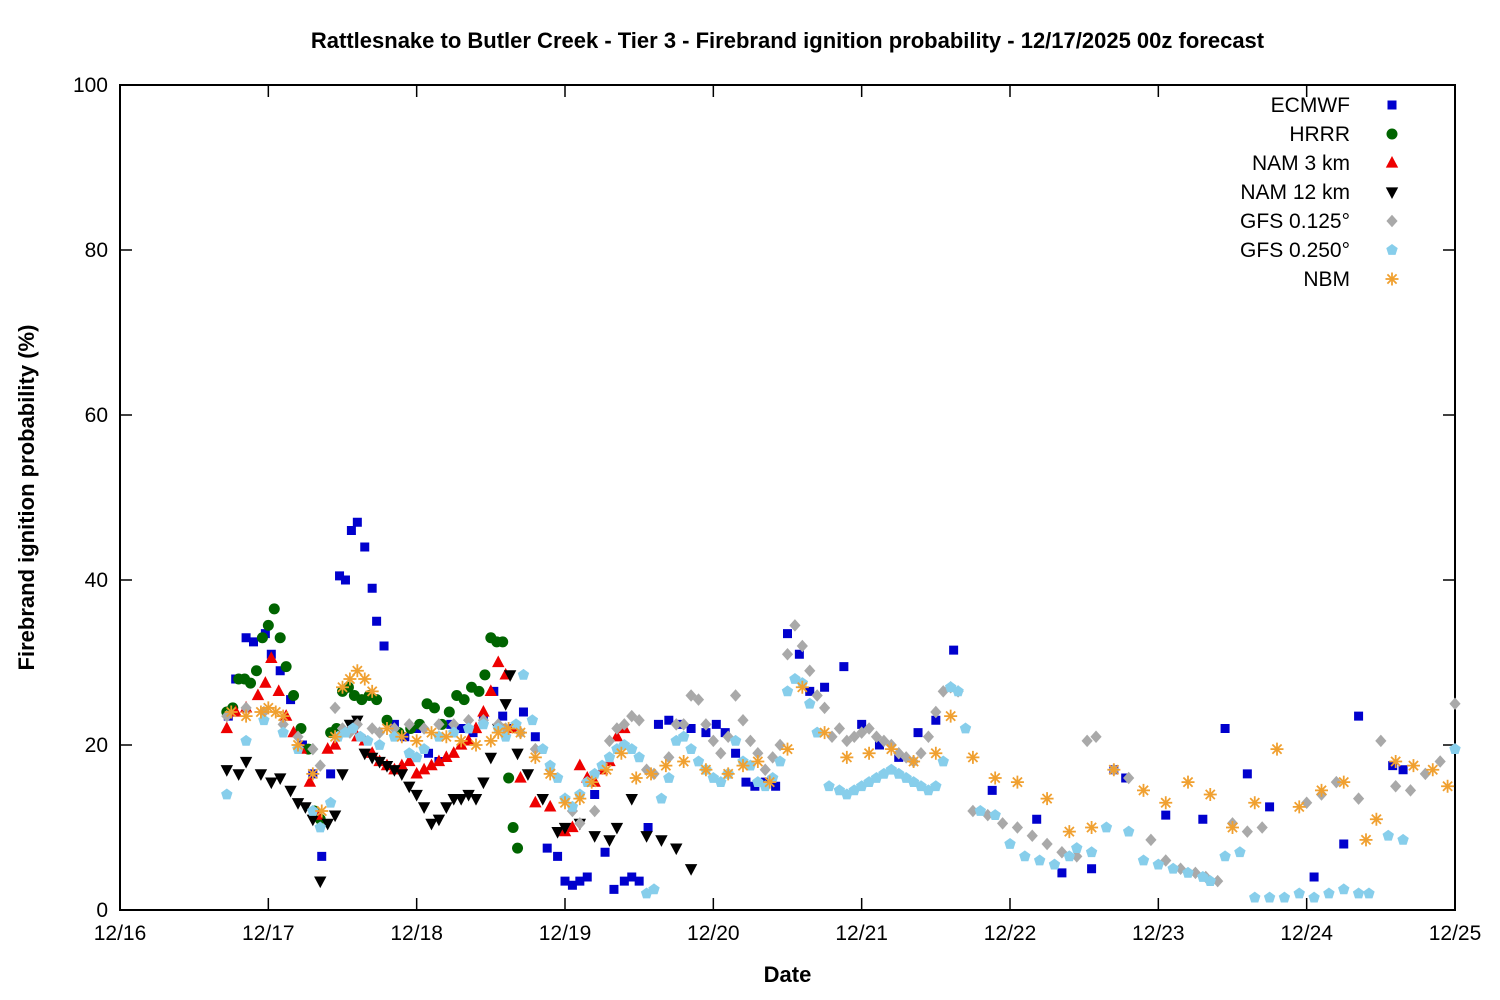 The width and height of the screenshot is (1500, 1000). What do you see at coordinates (416, 933) in the screenshot?
I see `x-tick-label: 12/18` at bounding box center [416, 933].